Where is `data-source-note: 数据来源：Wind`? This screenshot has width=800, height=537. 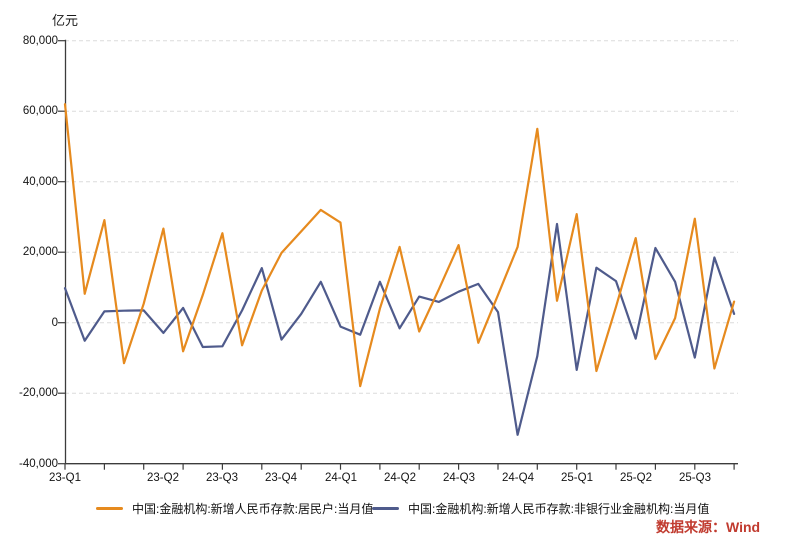 data-source-note: 数据来源：Wind is located at coordinates (708, 527).